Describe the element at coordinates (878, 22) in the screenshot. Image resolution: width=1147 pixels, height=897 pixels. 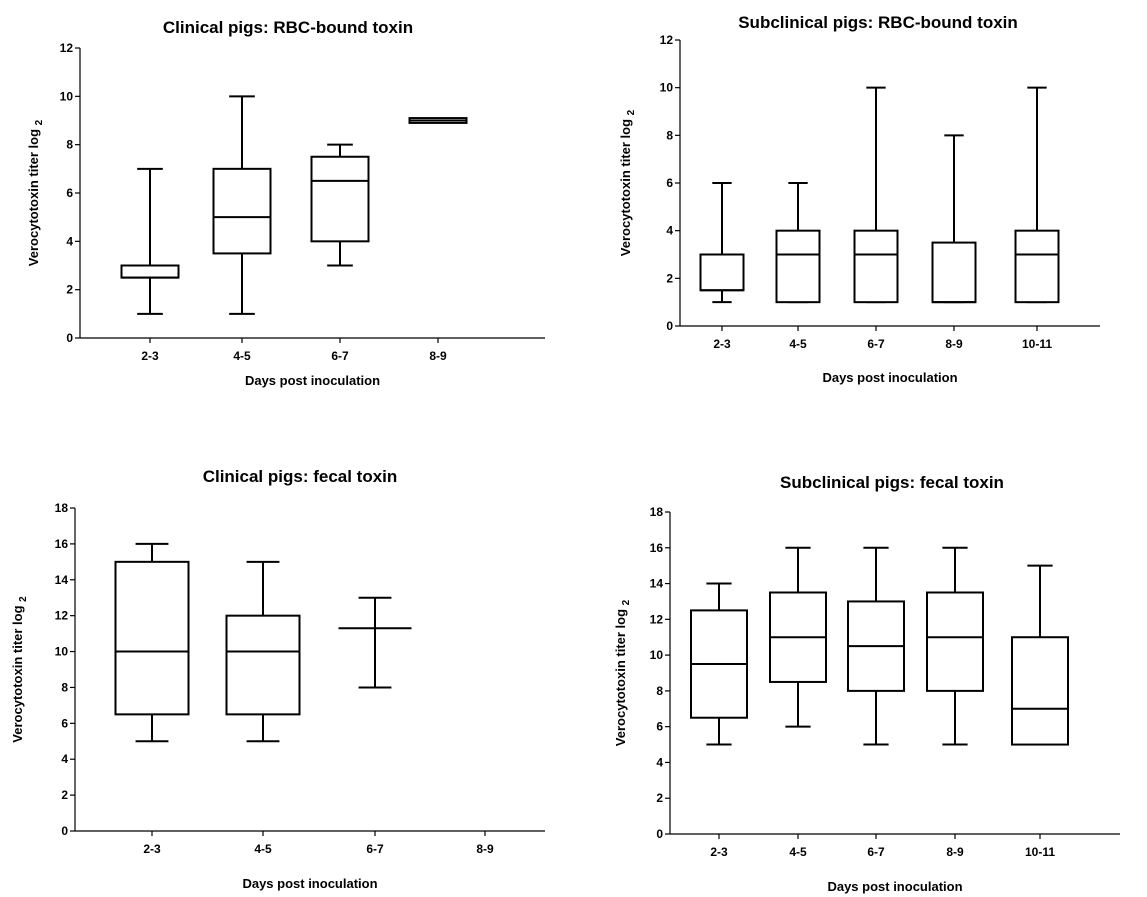
I see `chart-title: Subclinical pigs: RBC-bound toxin` at that location.